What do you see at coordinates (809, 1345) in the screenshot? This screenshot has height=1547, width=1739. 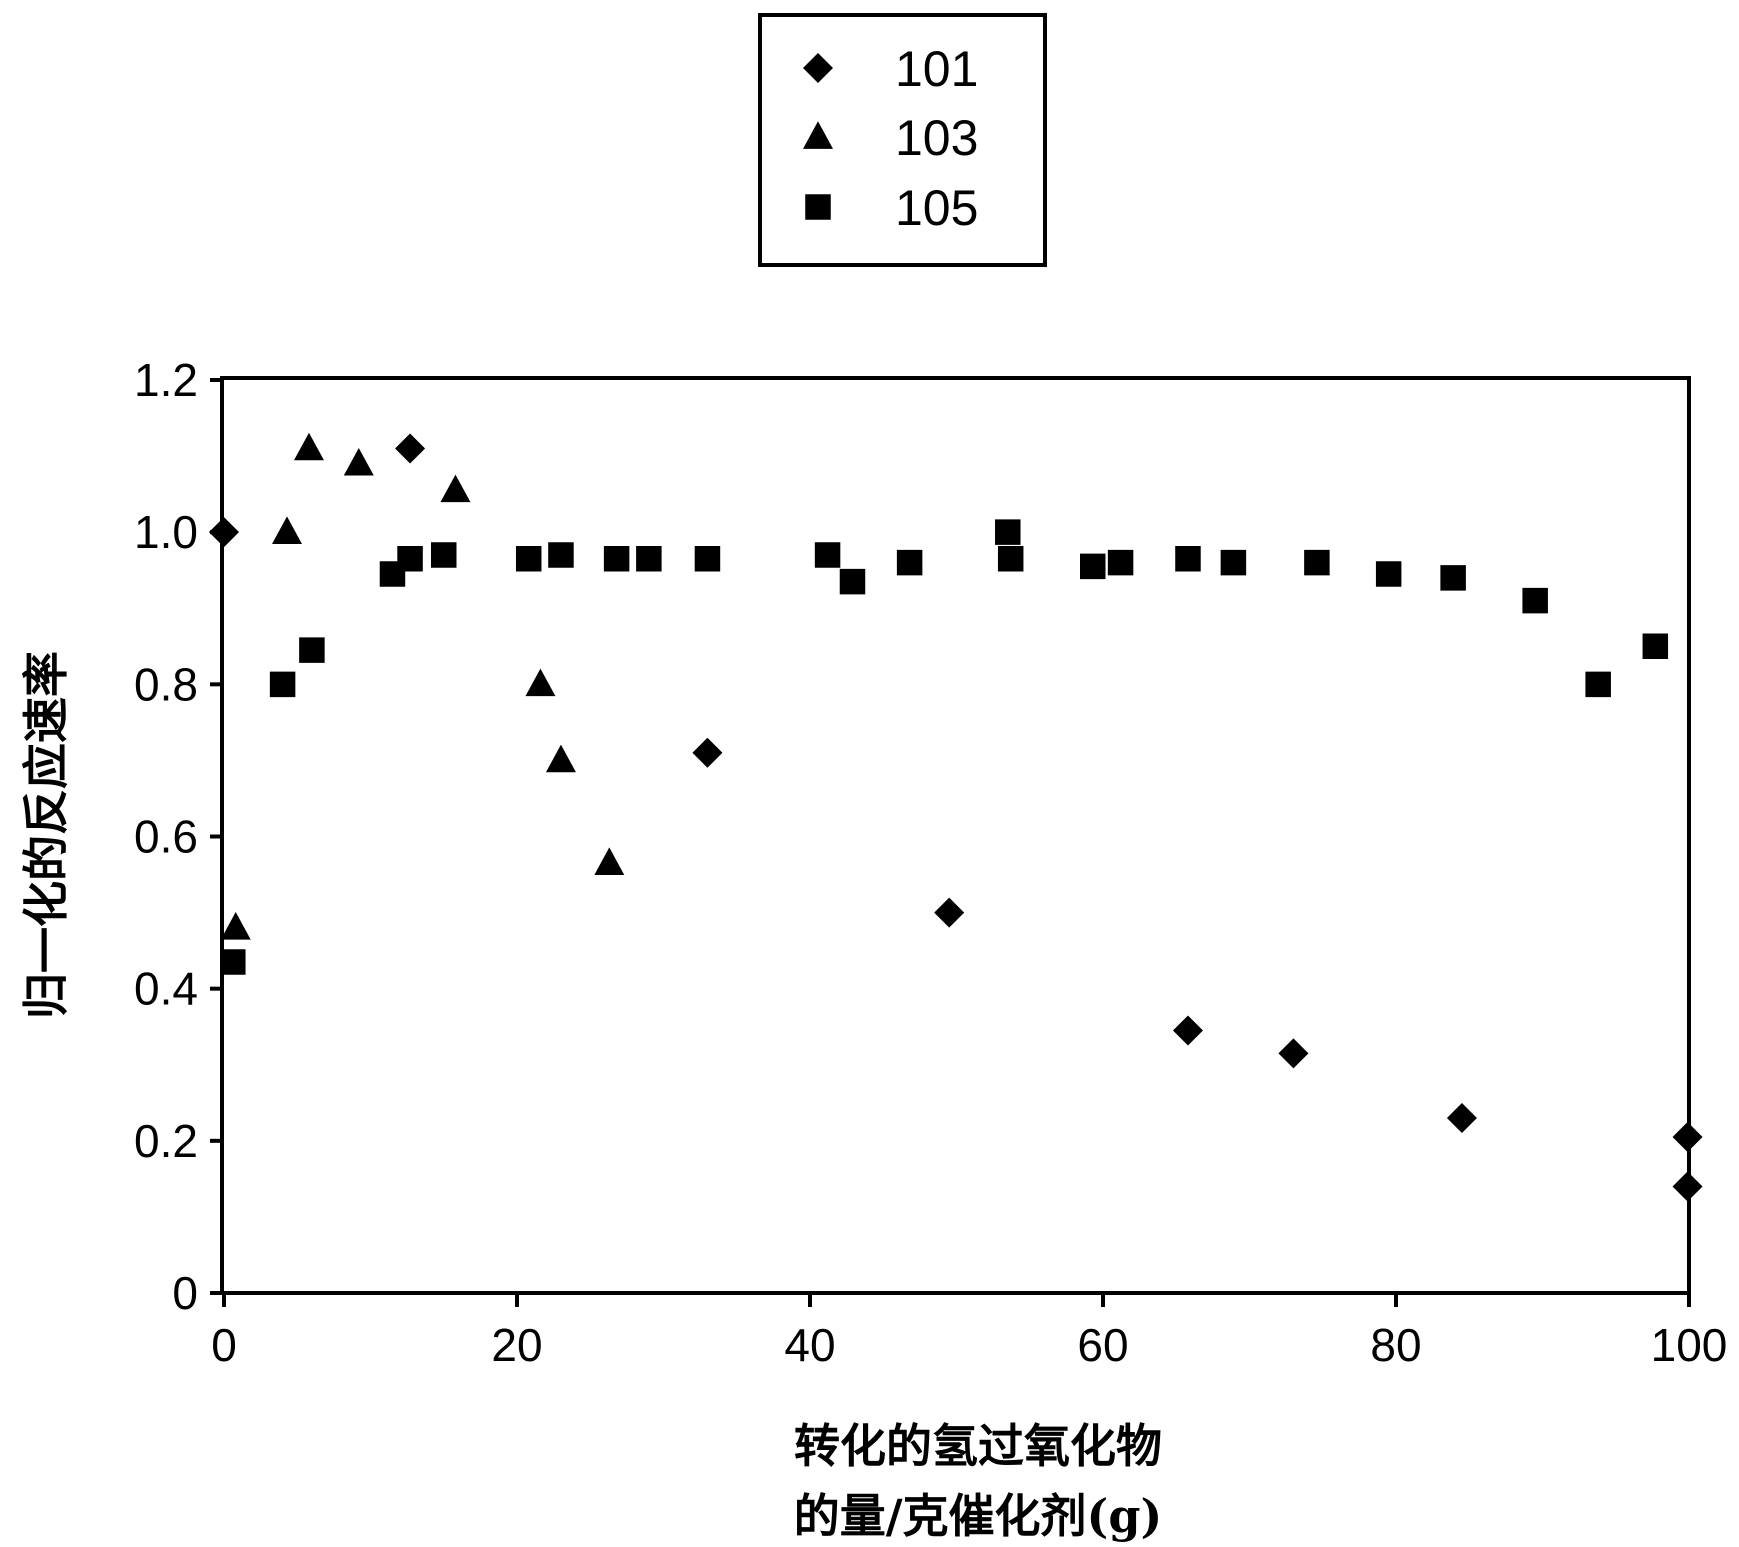 I see `x-tick-label: 40` at bounding box center [809, 1345].